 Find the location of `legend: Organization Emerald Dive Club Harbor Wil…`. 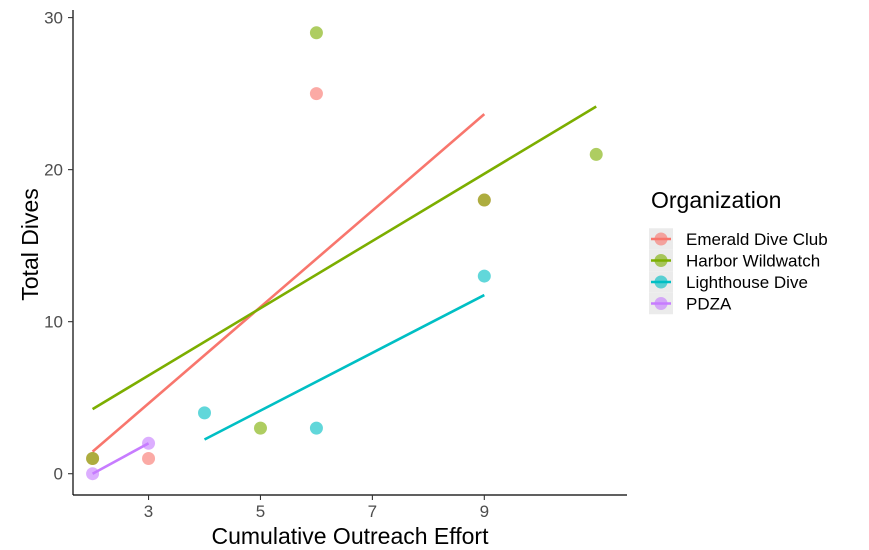

legend: Organization Emerald Dive Club Harbor Wil… is located at coordinates (738, 251).